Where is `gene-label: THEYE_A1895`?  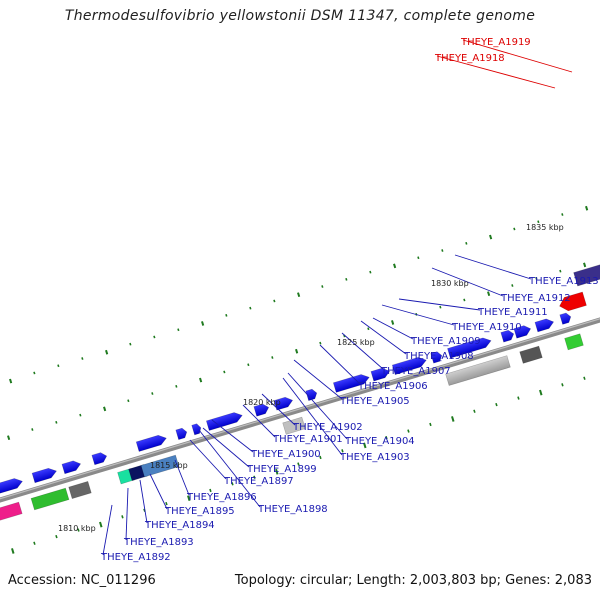
gene-label: THEYE_A1895 is located at coordinates (199, 511).